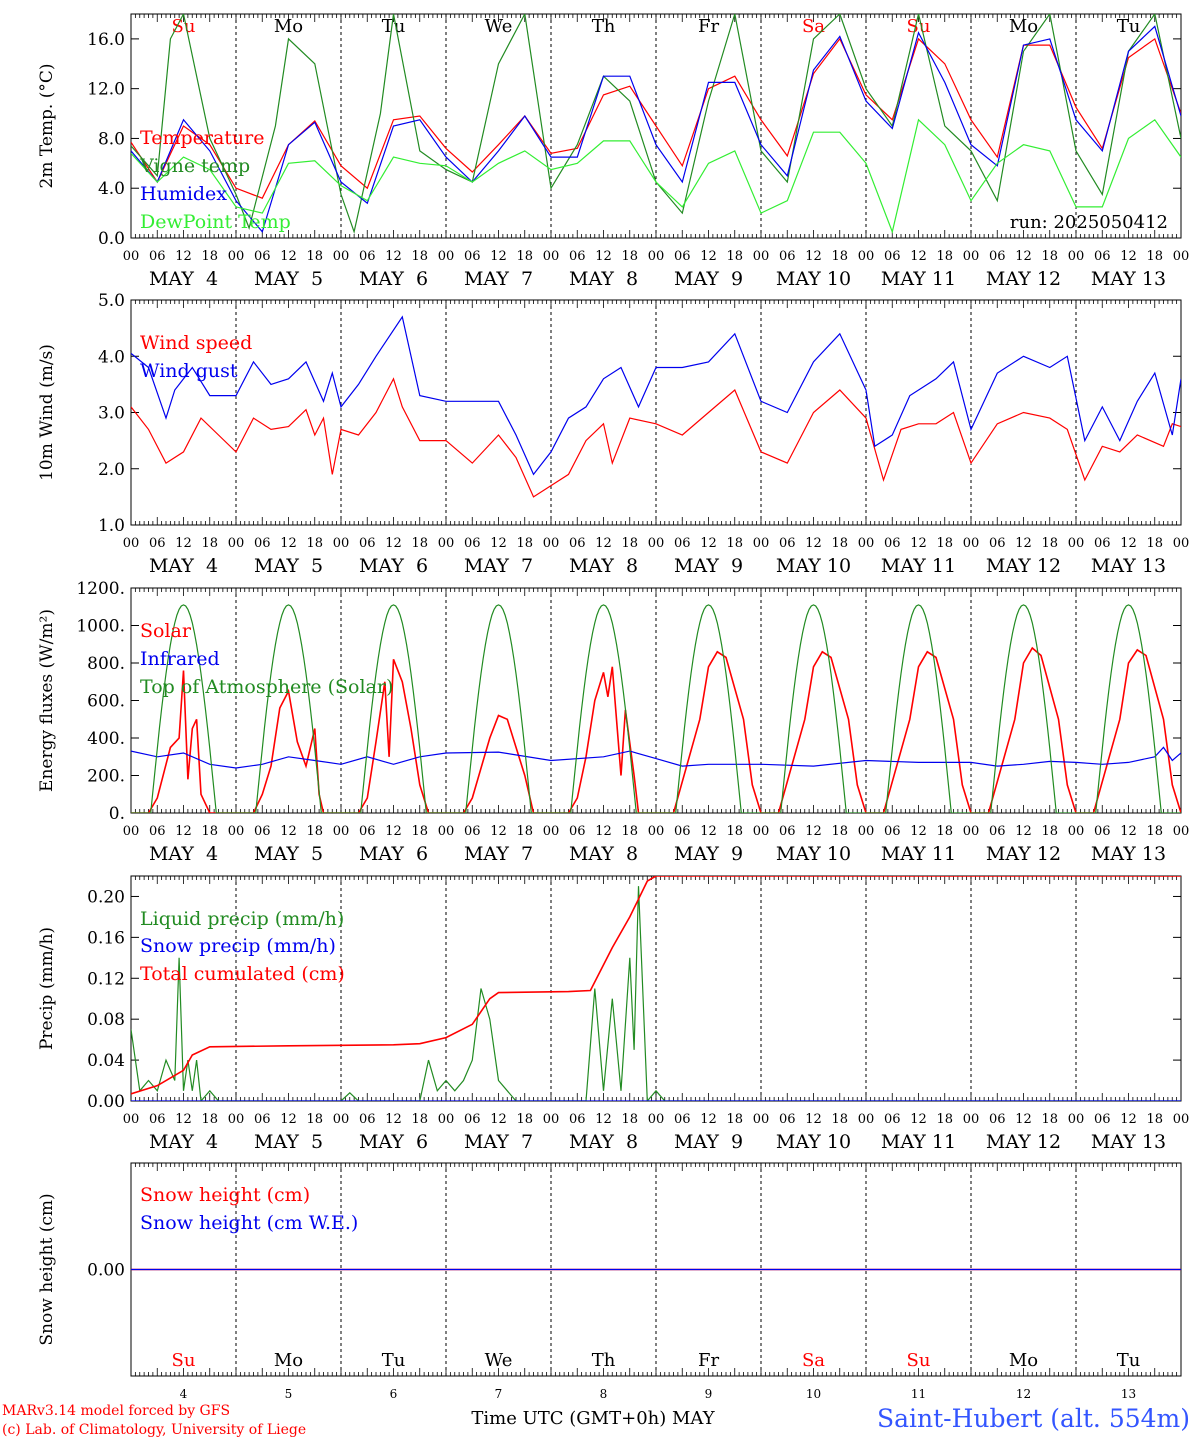  What do you see at coordinates (918, 566) in the screenshot?
I see `date-label: MAY 11` at bounding box center [918, 566].